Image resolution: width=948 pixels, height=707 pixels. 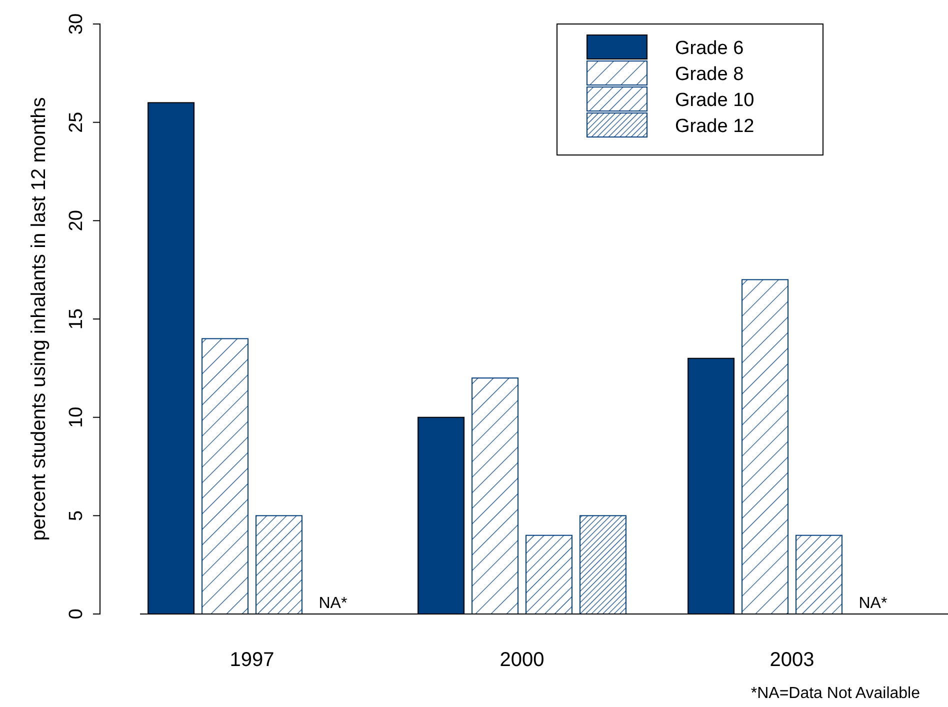 I want to click on y-tick-label: 0, so click(x=76, y=614).